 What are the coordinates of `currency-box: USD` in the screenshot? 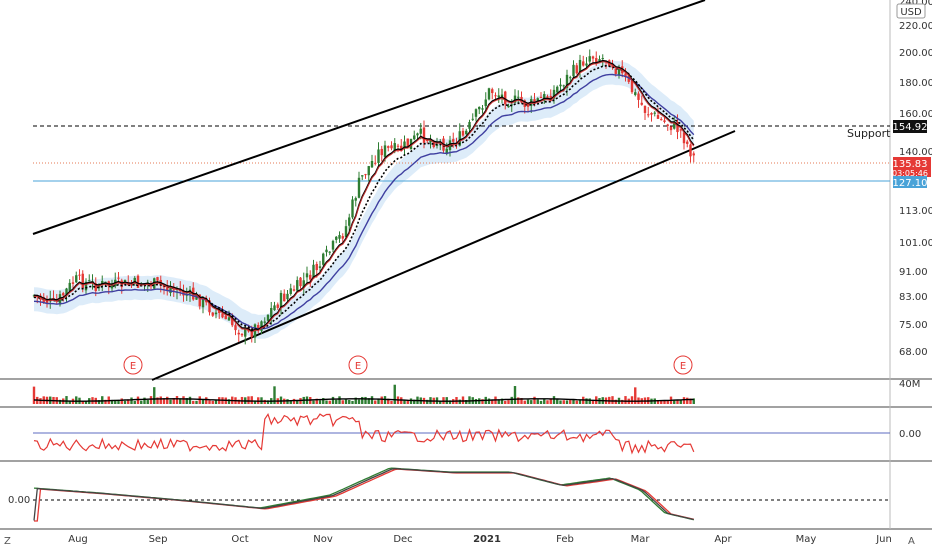 It's located at (911, 11).